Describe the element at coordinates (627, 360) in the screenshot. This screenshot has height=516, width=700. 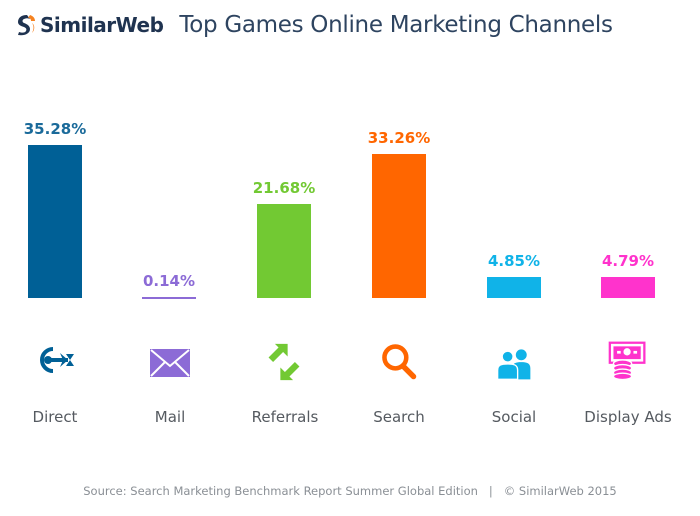
I see `money-coins-icon` at that location.